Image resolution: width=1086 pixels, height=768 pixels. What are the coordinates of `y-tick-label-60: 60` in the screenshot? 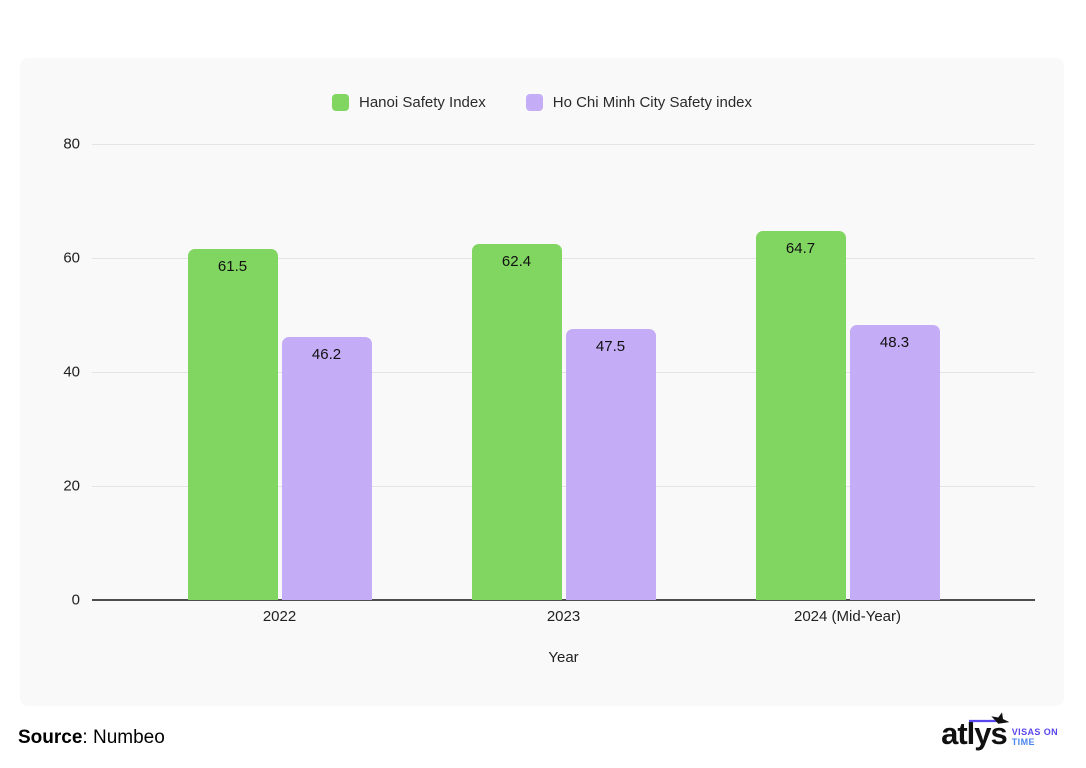 It's located at (71, 258).